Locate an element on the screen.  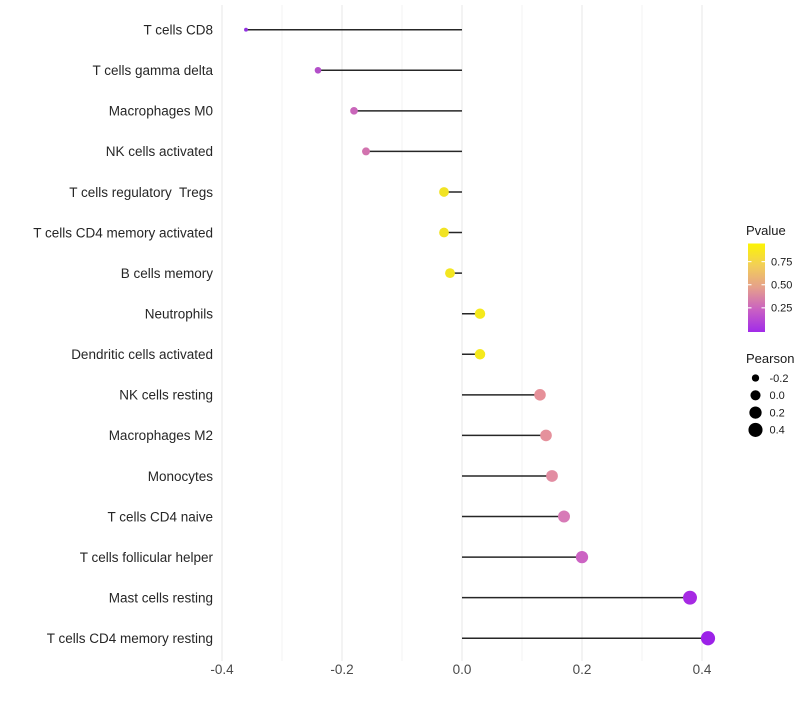
pearson-legend-label: 0.2 is located at coordinates (777, 413).